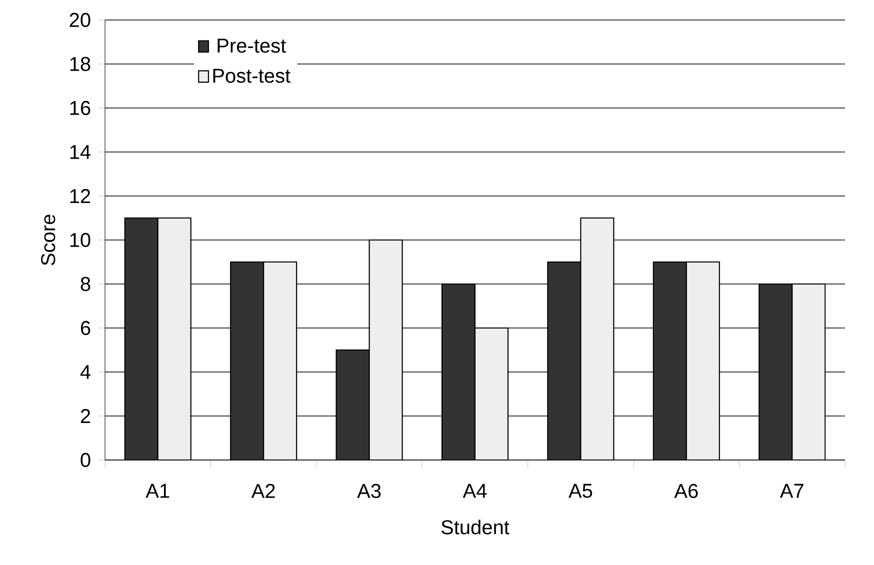  Describe the element at coordinates (85, 416) in the screenshot. I see `y-tick-label: 2` at that location.